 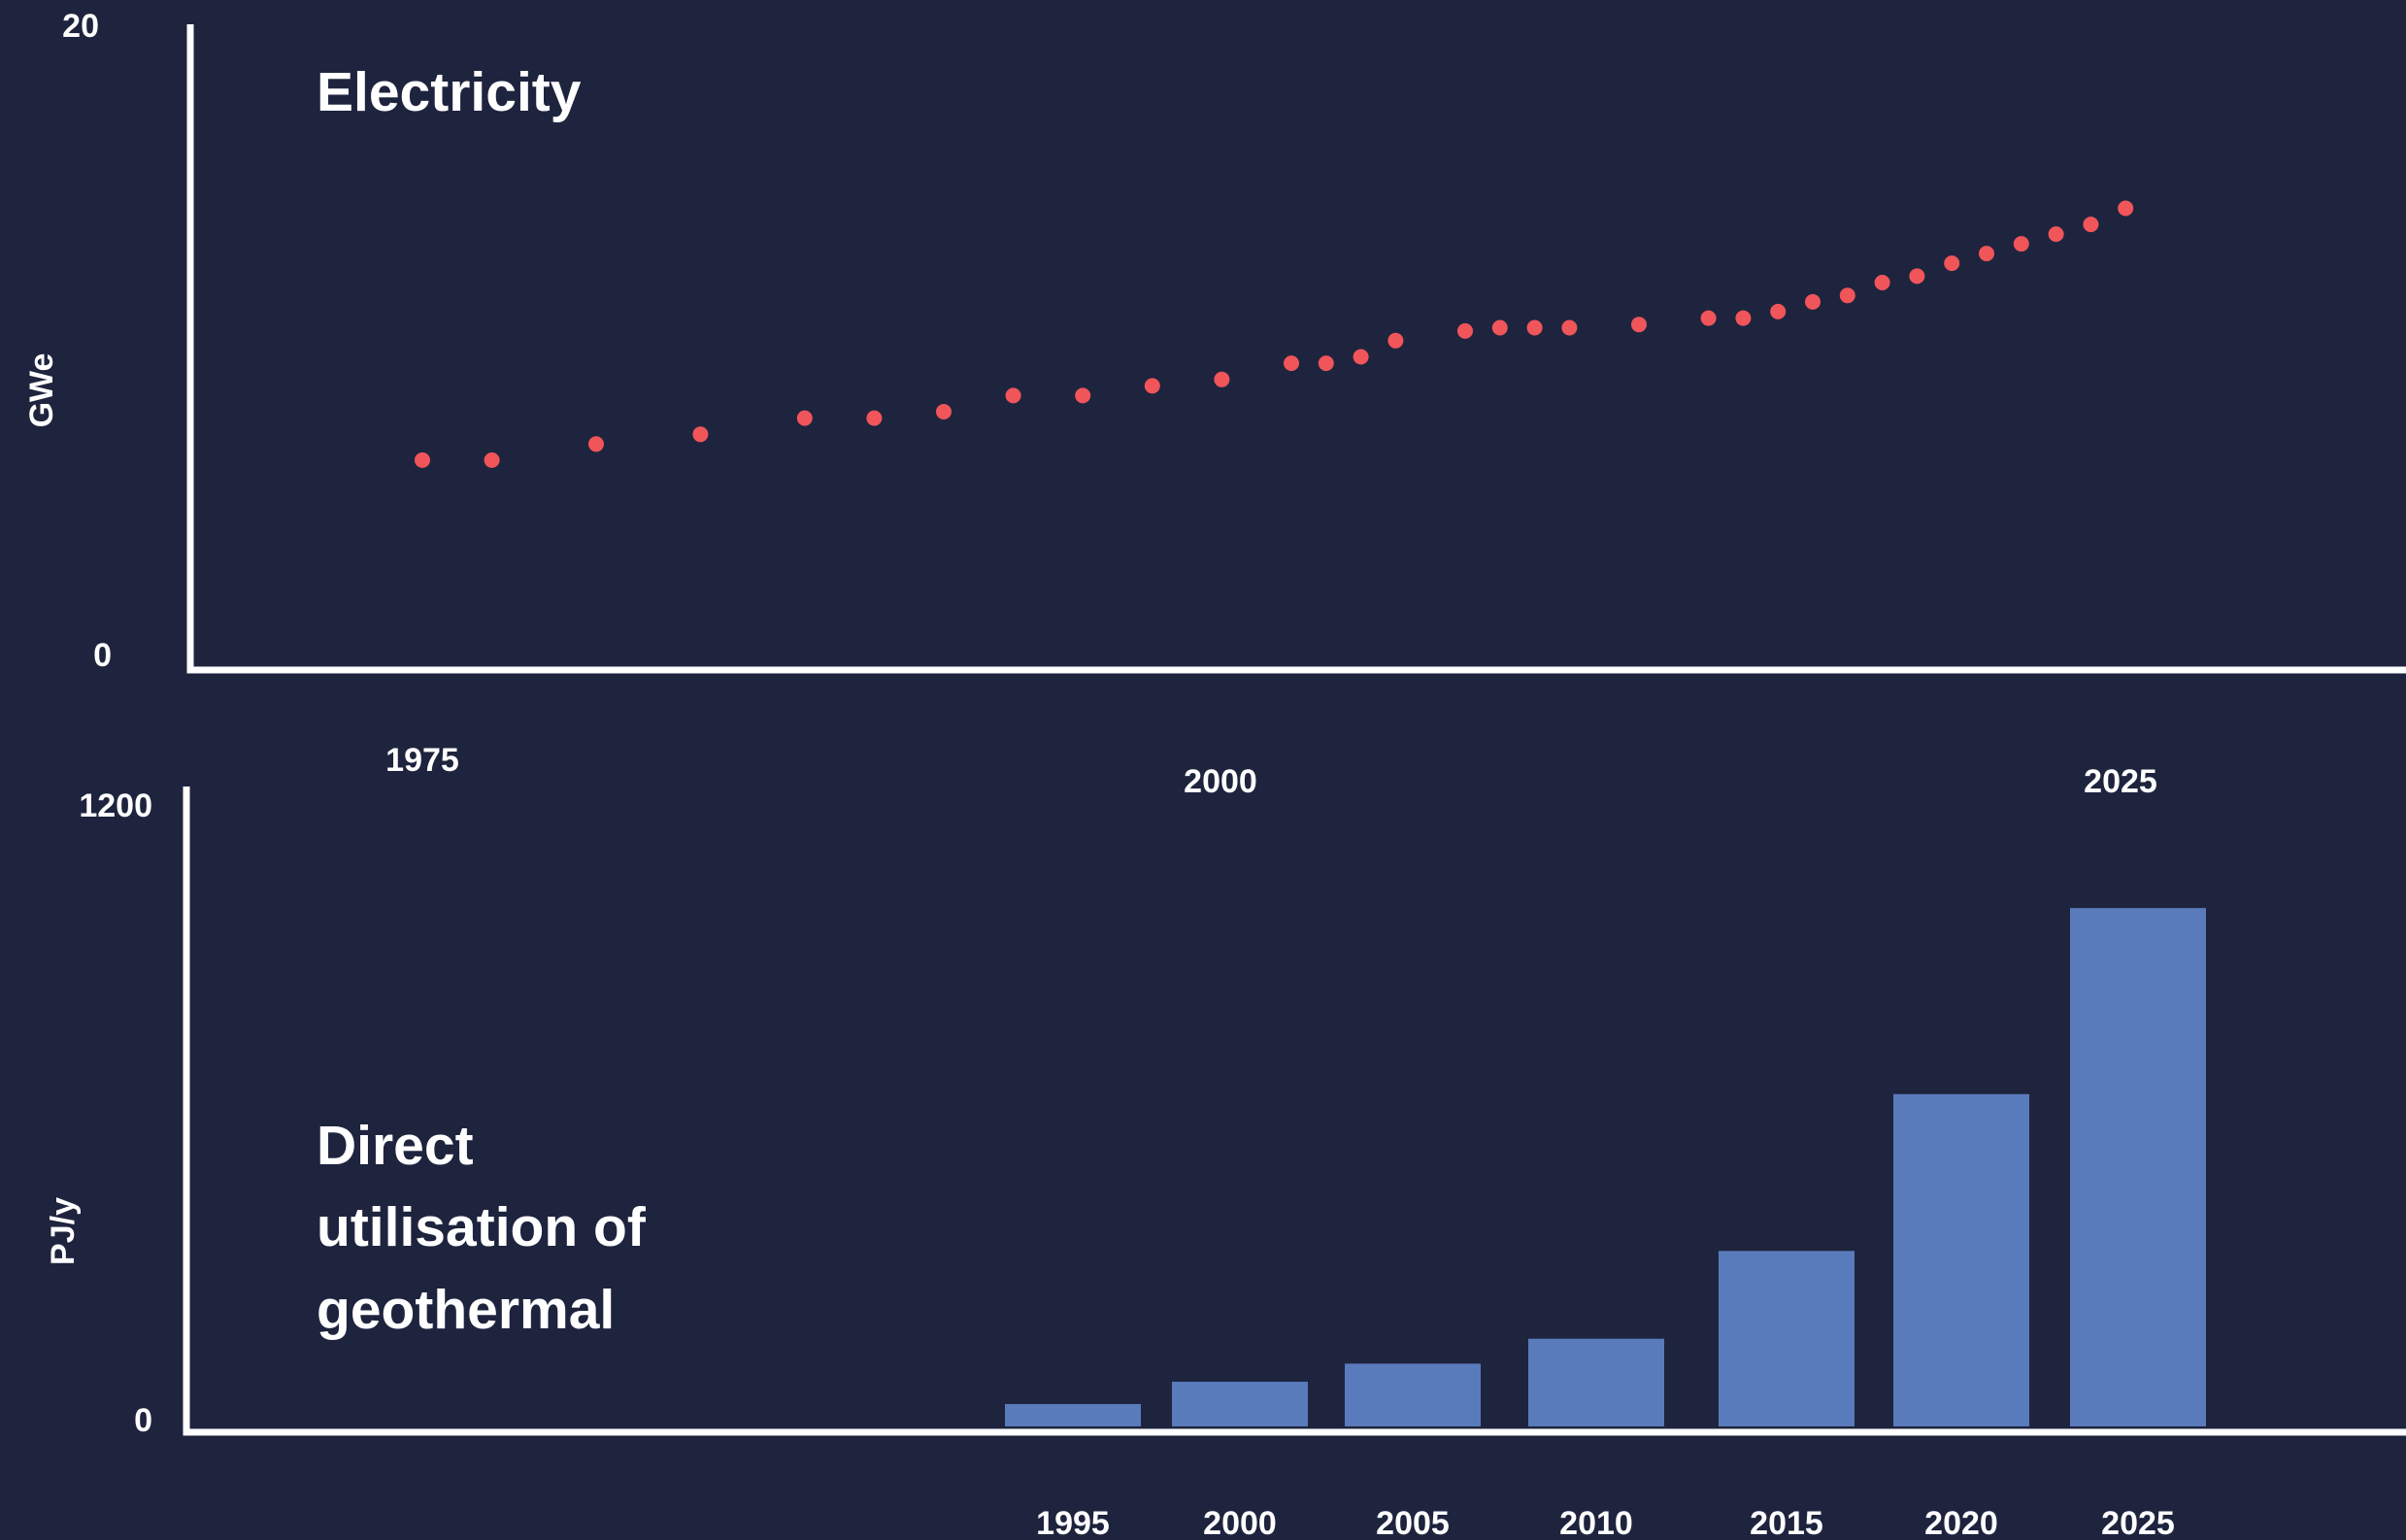 I want to click on electricity-y-axis-label: GWe, so click(x=41, y=390).